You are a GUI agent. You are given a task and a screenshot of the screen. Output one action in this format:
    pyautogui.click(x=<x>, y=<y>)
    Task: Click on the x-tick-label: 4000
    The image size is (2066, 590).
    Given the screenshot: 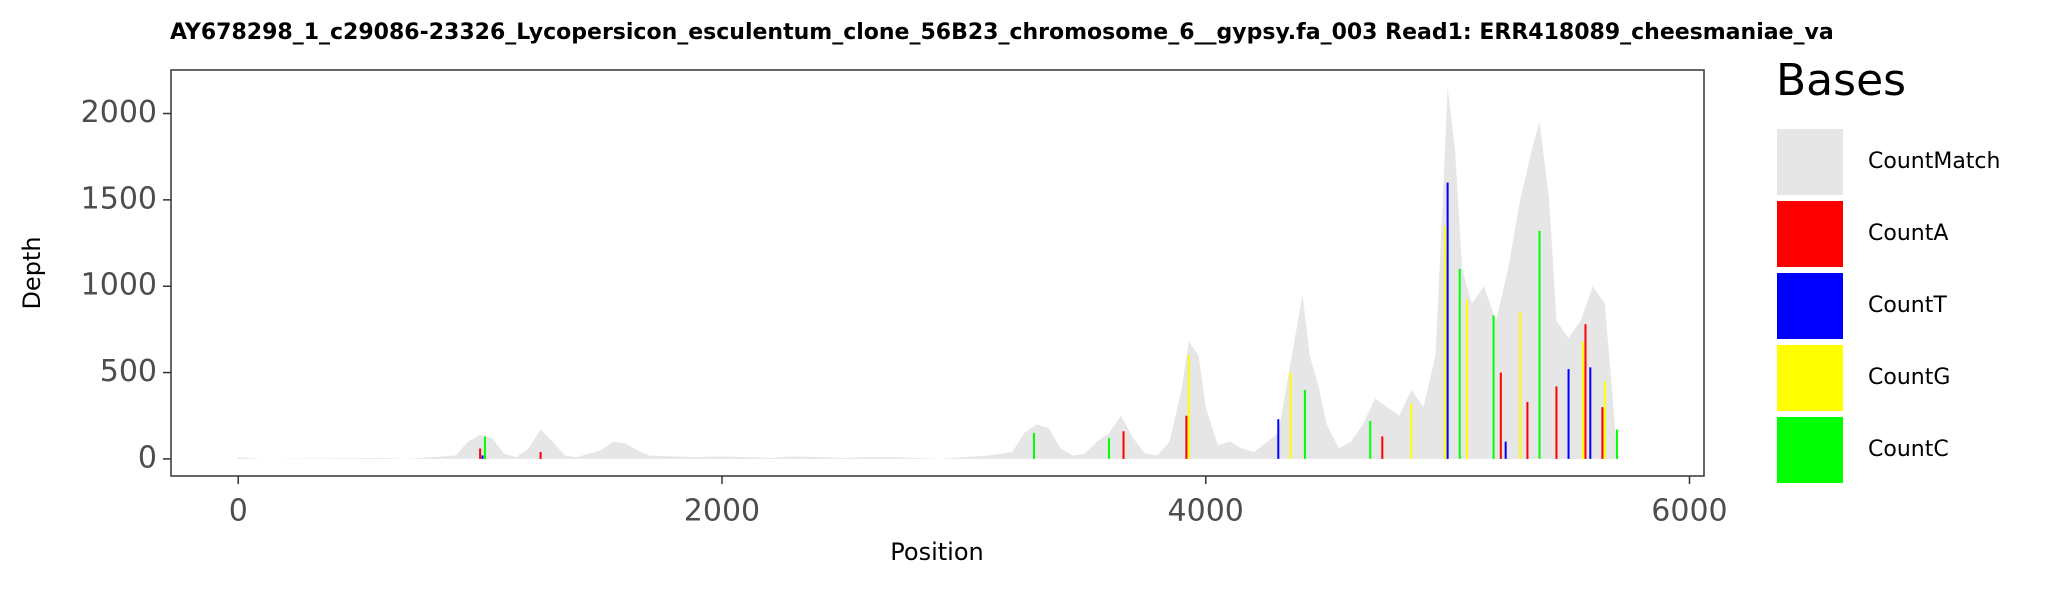 What is the action you would take?
    pyautogui.click(x=1206, y=511)
    